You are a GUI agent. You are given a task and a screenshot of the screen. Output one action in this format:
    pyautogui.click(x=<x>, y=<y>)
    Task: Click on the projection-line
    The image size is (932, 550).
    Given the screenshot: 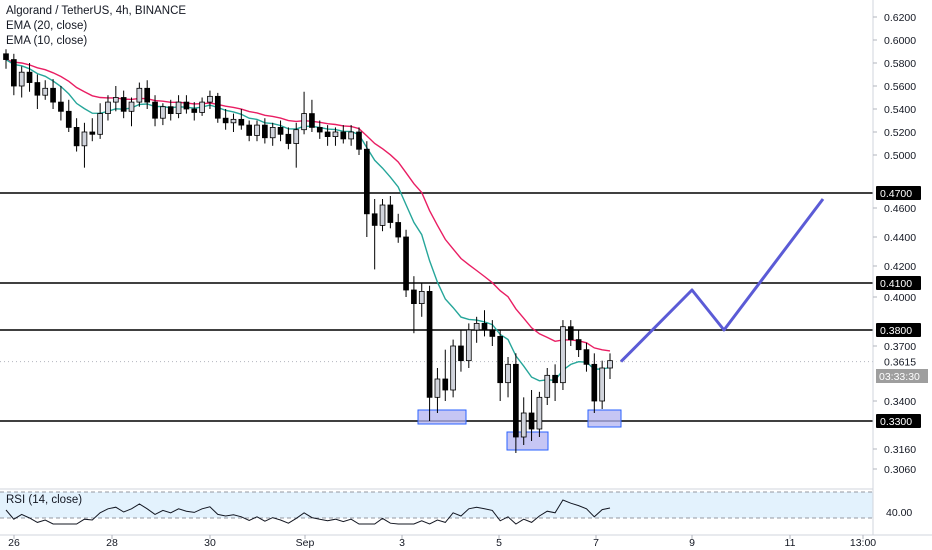 What is the action you would take?
    pyautogui.click(x=722, y=280)
    